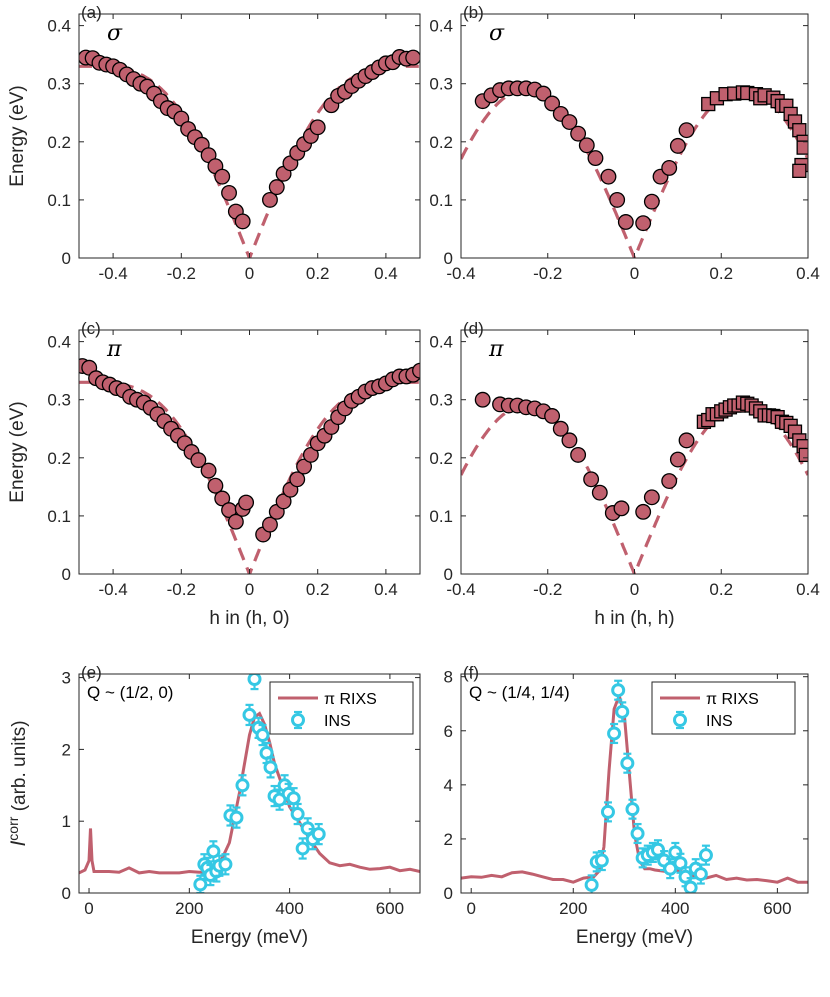  I want to click on x-tick-label: 200, so click(189, 908).